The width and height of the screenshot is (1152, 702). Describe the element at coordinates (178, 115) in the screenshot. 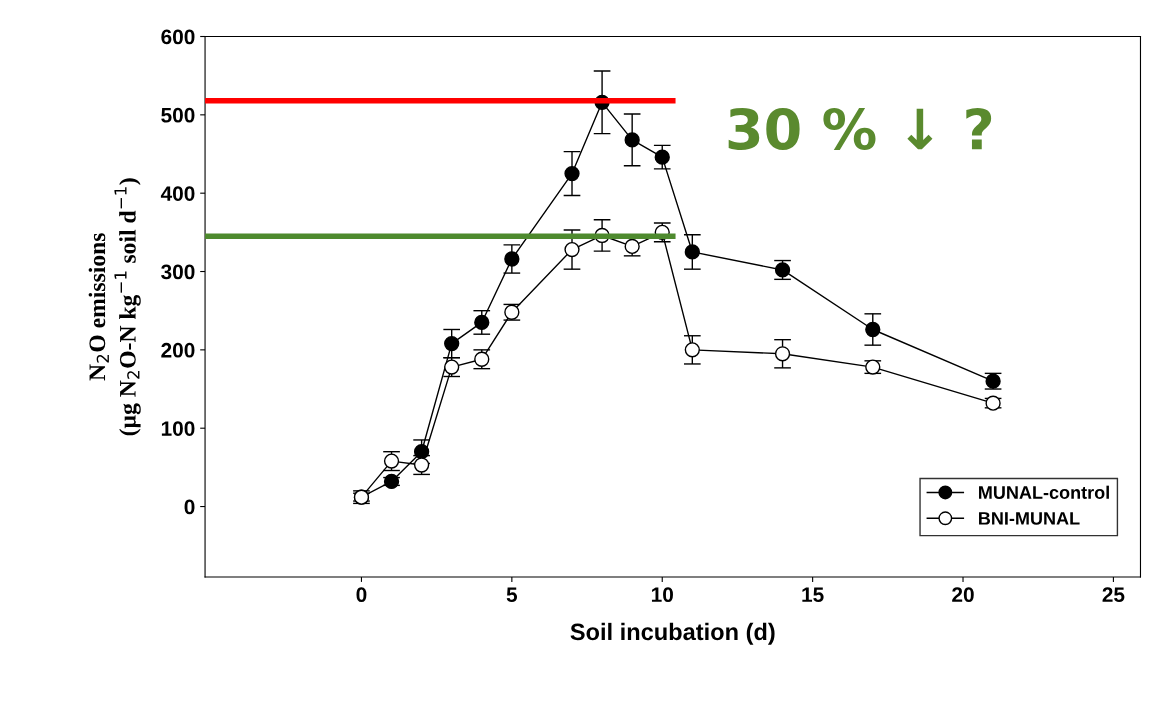

I see `y-tick-label: 500` at that location.